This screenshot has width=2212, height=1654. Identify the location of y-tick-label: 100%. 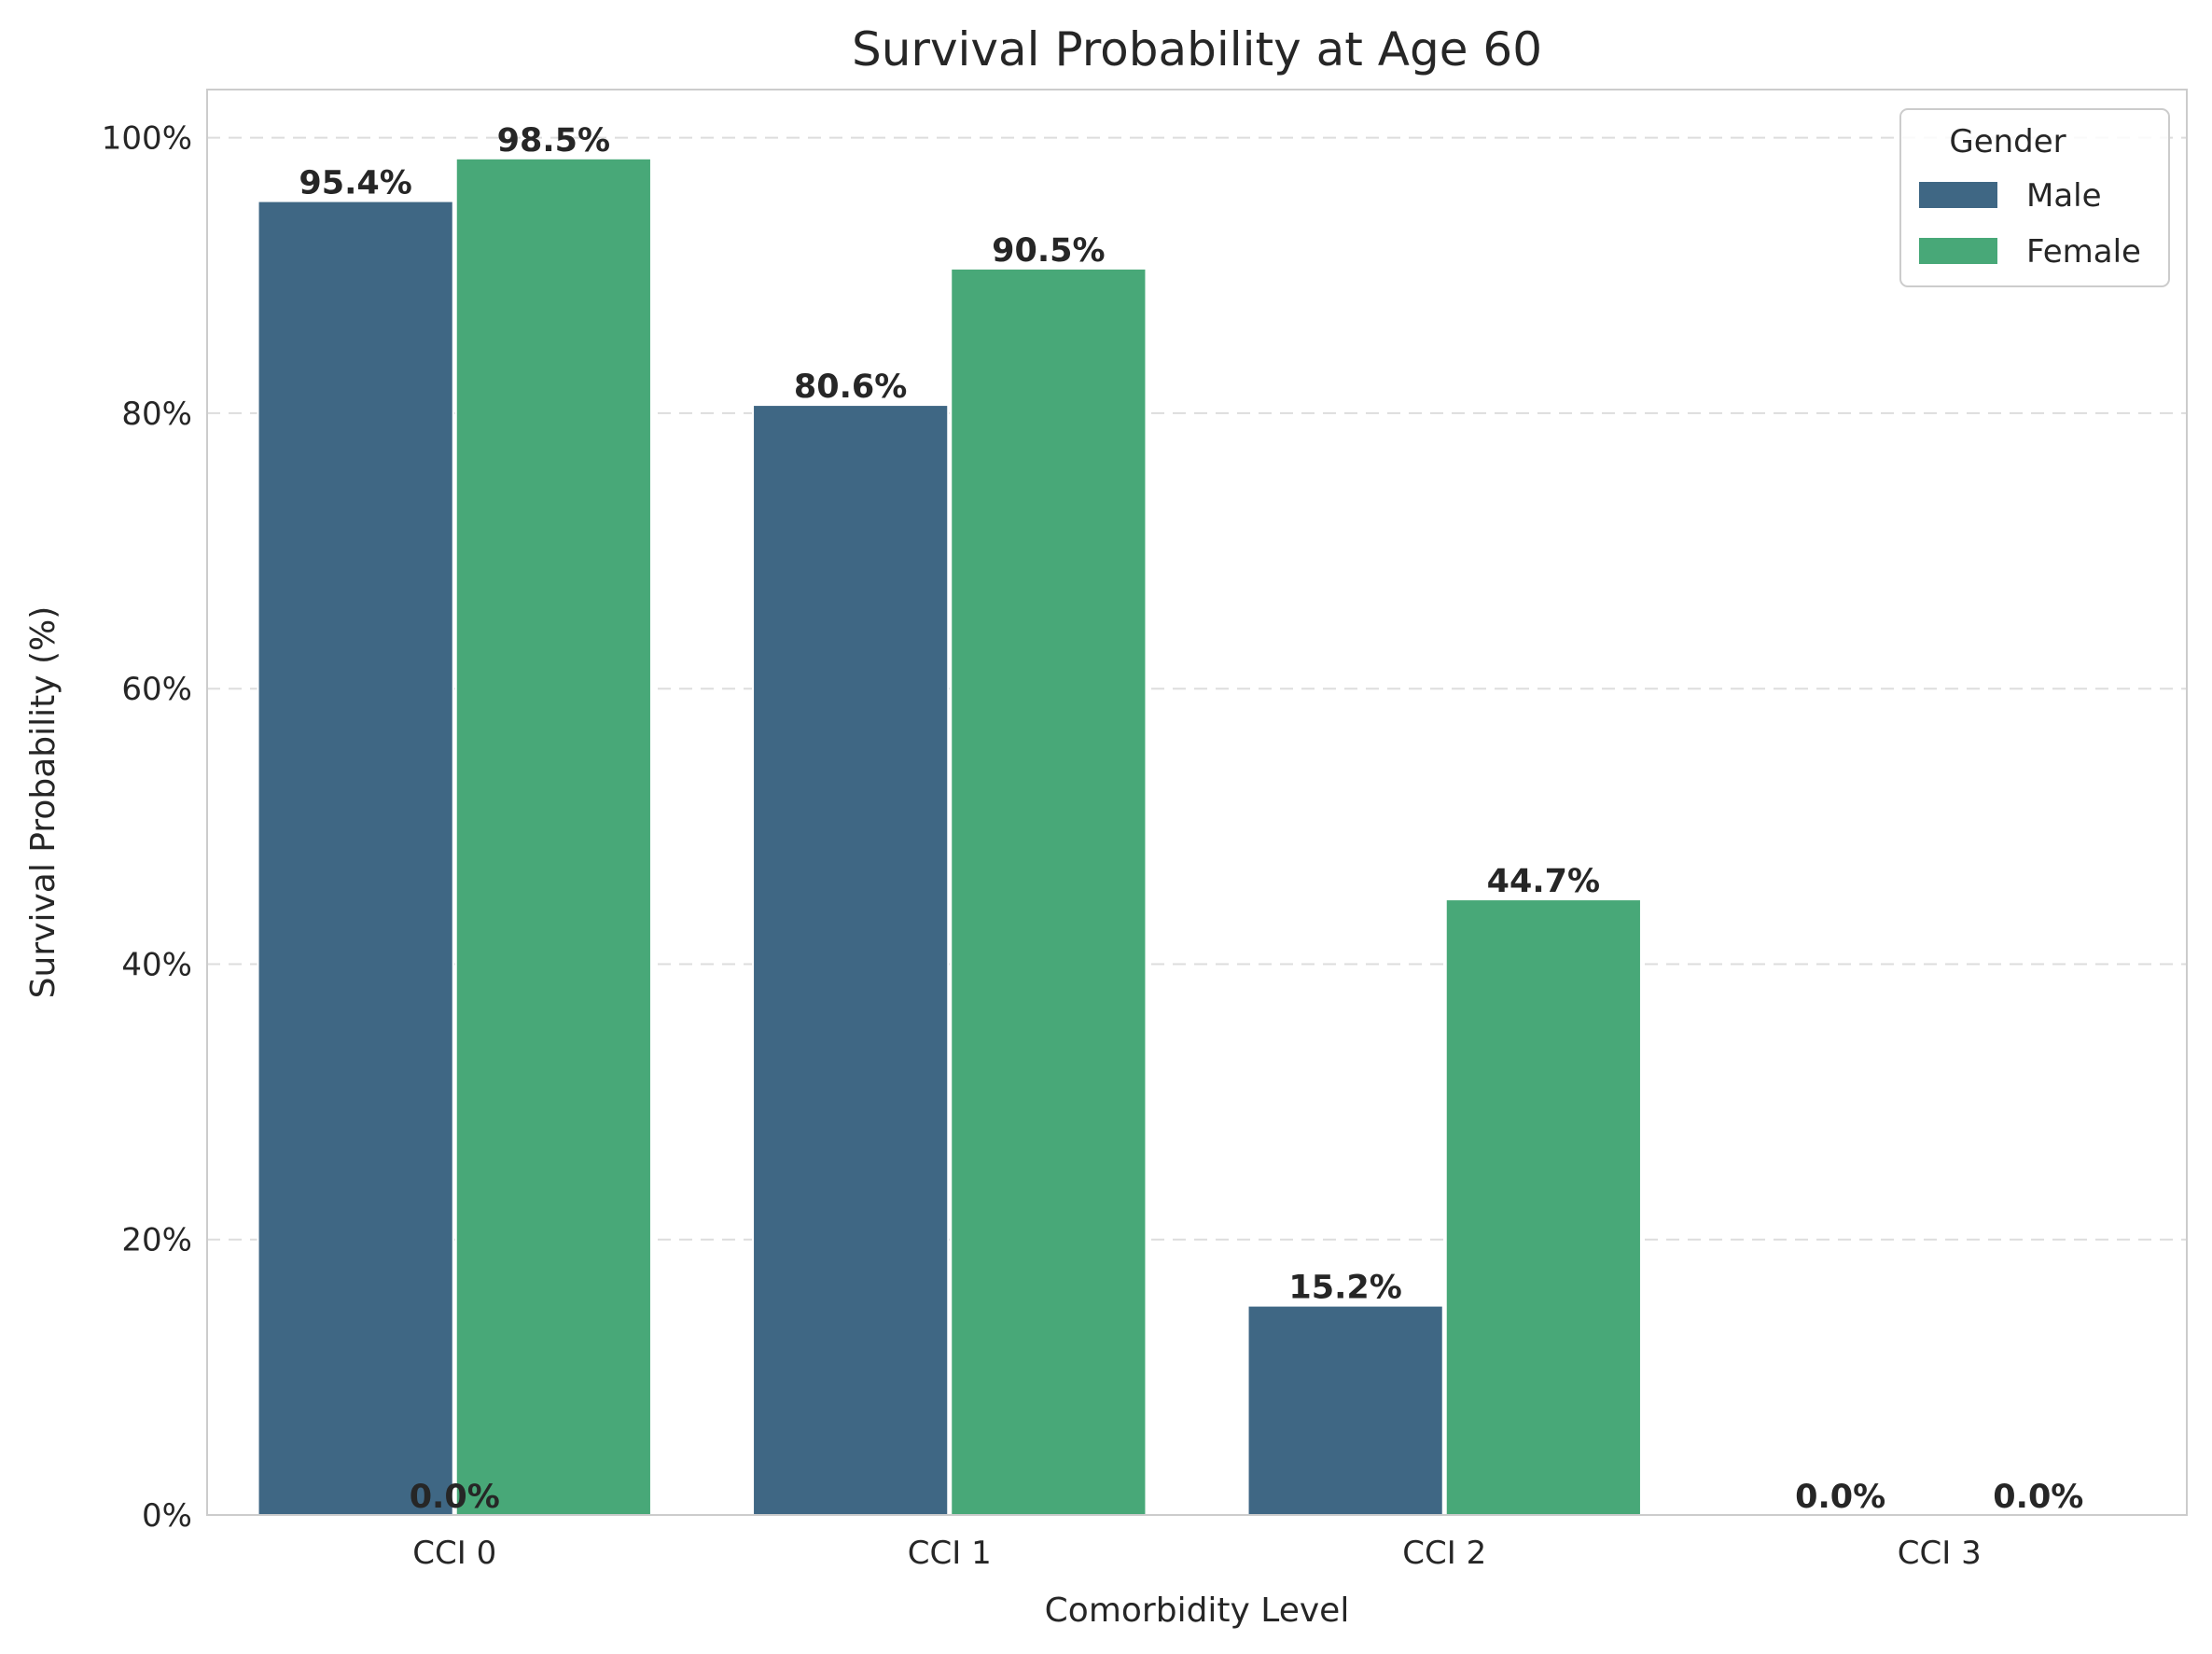
(147, 139).